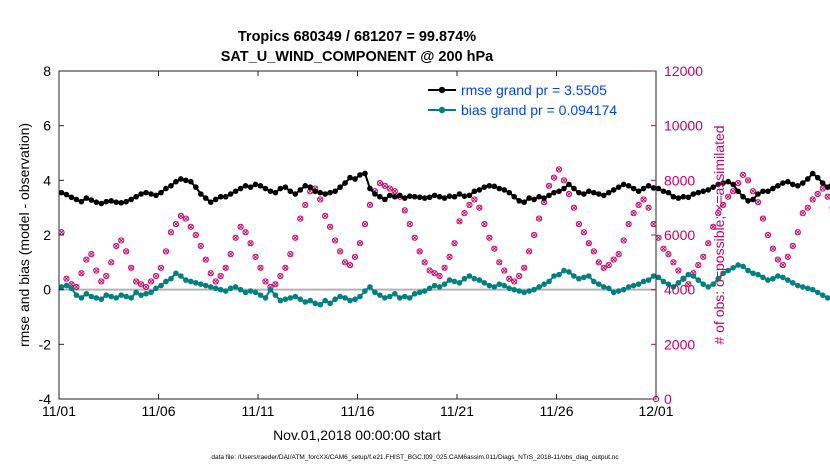 The height and width of the screenshot is (470, 830). Describe the element at coordinates (534, 90) in the screenshot. I see `legend-rmse-label: rmse grand pr = 3.5505` at that location.